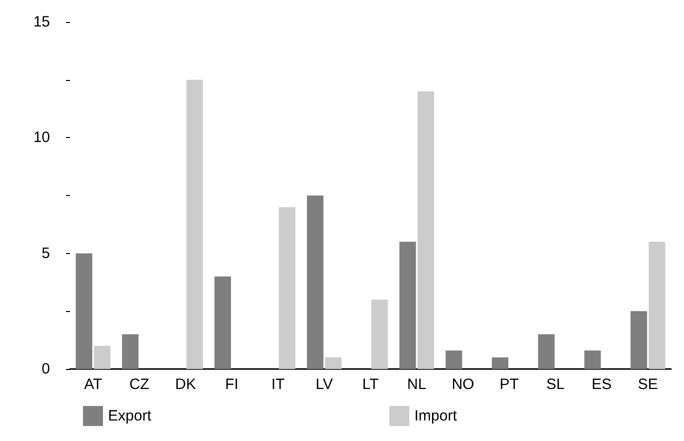  What do you see at coordinates (278, 384) in the screenshot?
I see `x-tick-label: IT` at bounding box center [278, 384].